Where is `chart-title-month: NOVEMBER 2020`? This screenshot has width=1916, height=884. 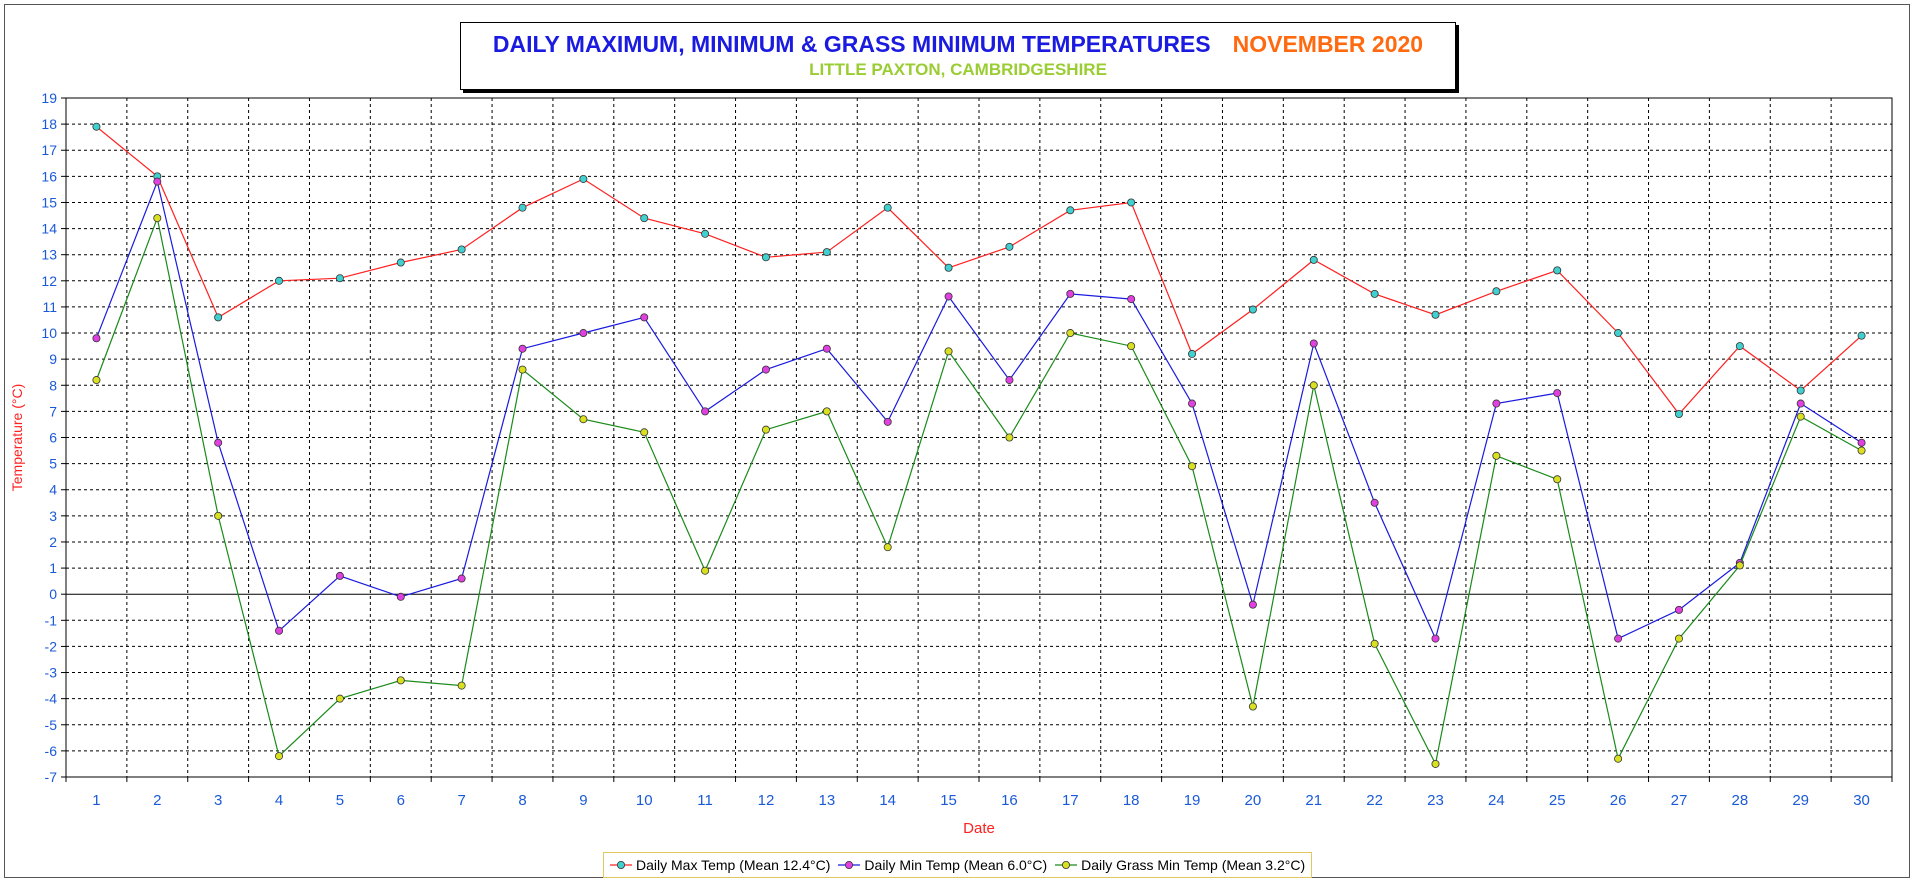
chart-title-month: NOVEMBER 2020 is located at coordinates (1328, 44).